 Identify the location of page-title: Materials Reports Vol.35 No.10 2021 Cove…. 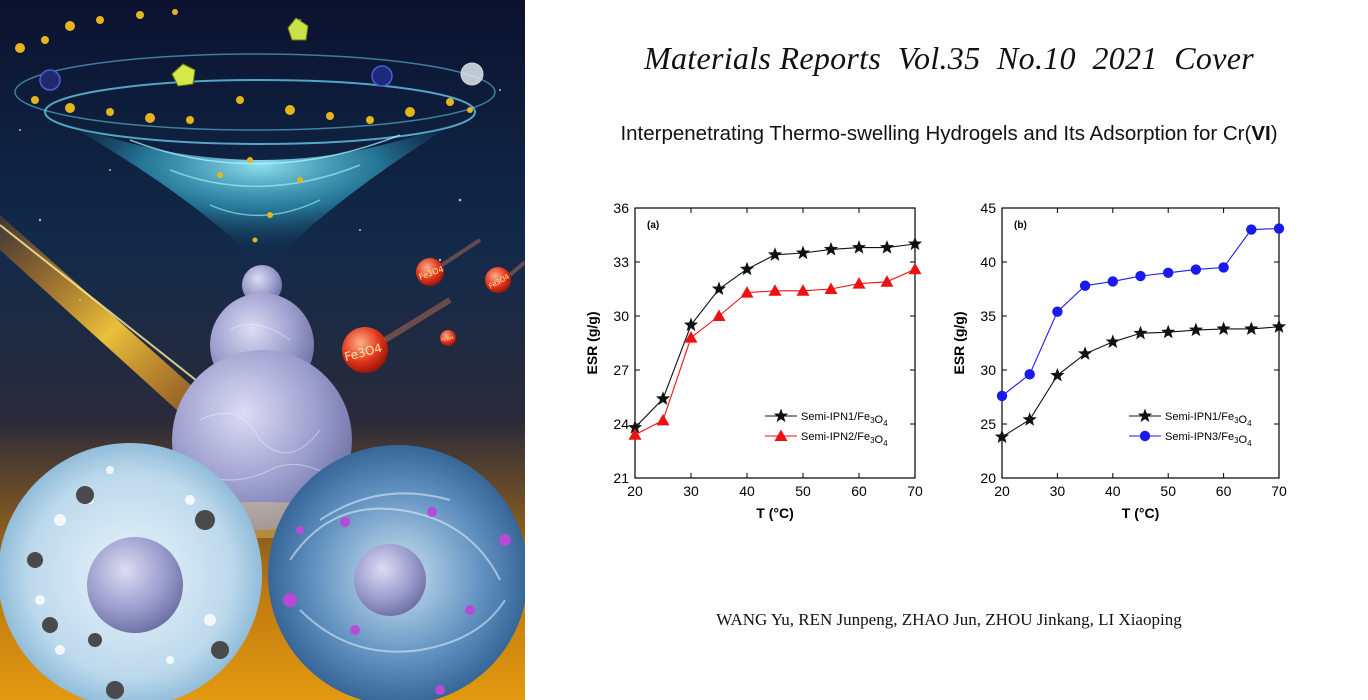
(949, 58).